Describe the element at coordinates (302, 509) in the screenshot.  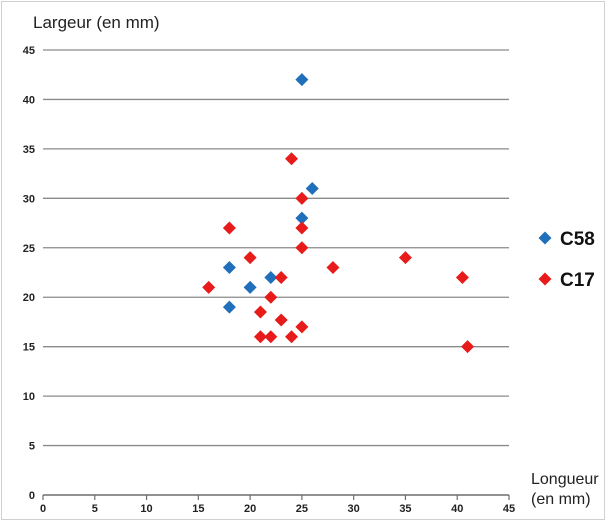
I see `x-tick-label: 25` at that location.